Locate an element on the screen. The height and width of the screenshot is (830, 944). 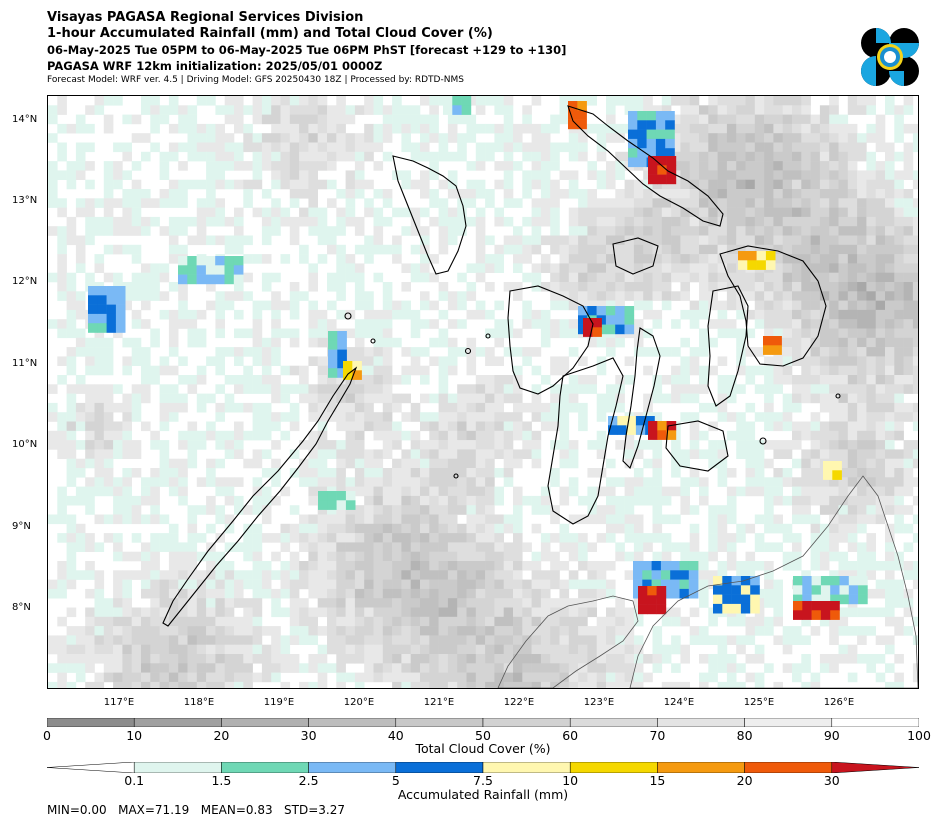
cloud-cover-tick: 100 is located at coordinates (919, 735).